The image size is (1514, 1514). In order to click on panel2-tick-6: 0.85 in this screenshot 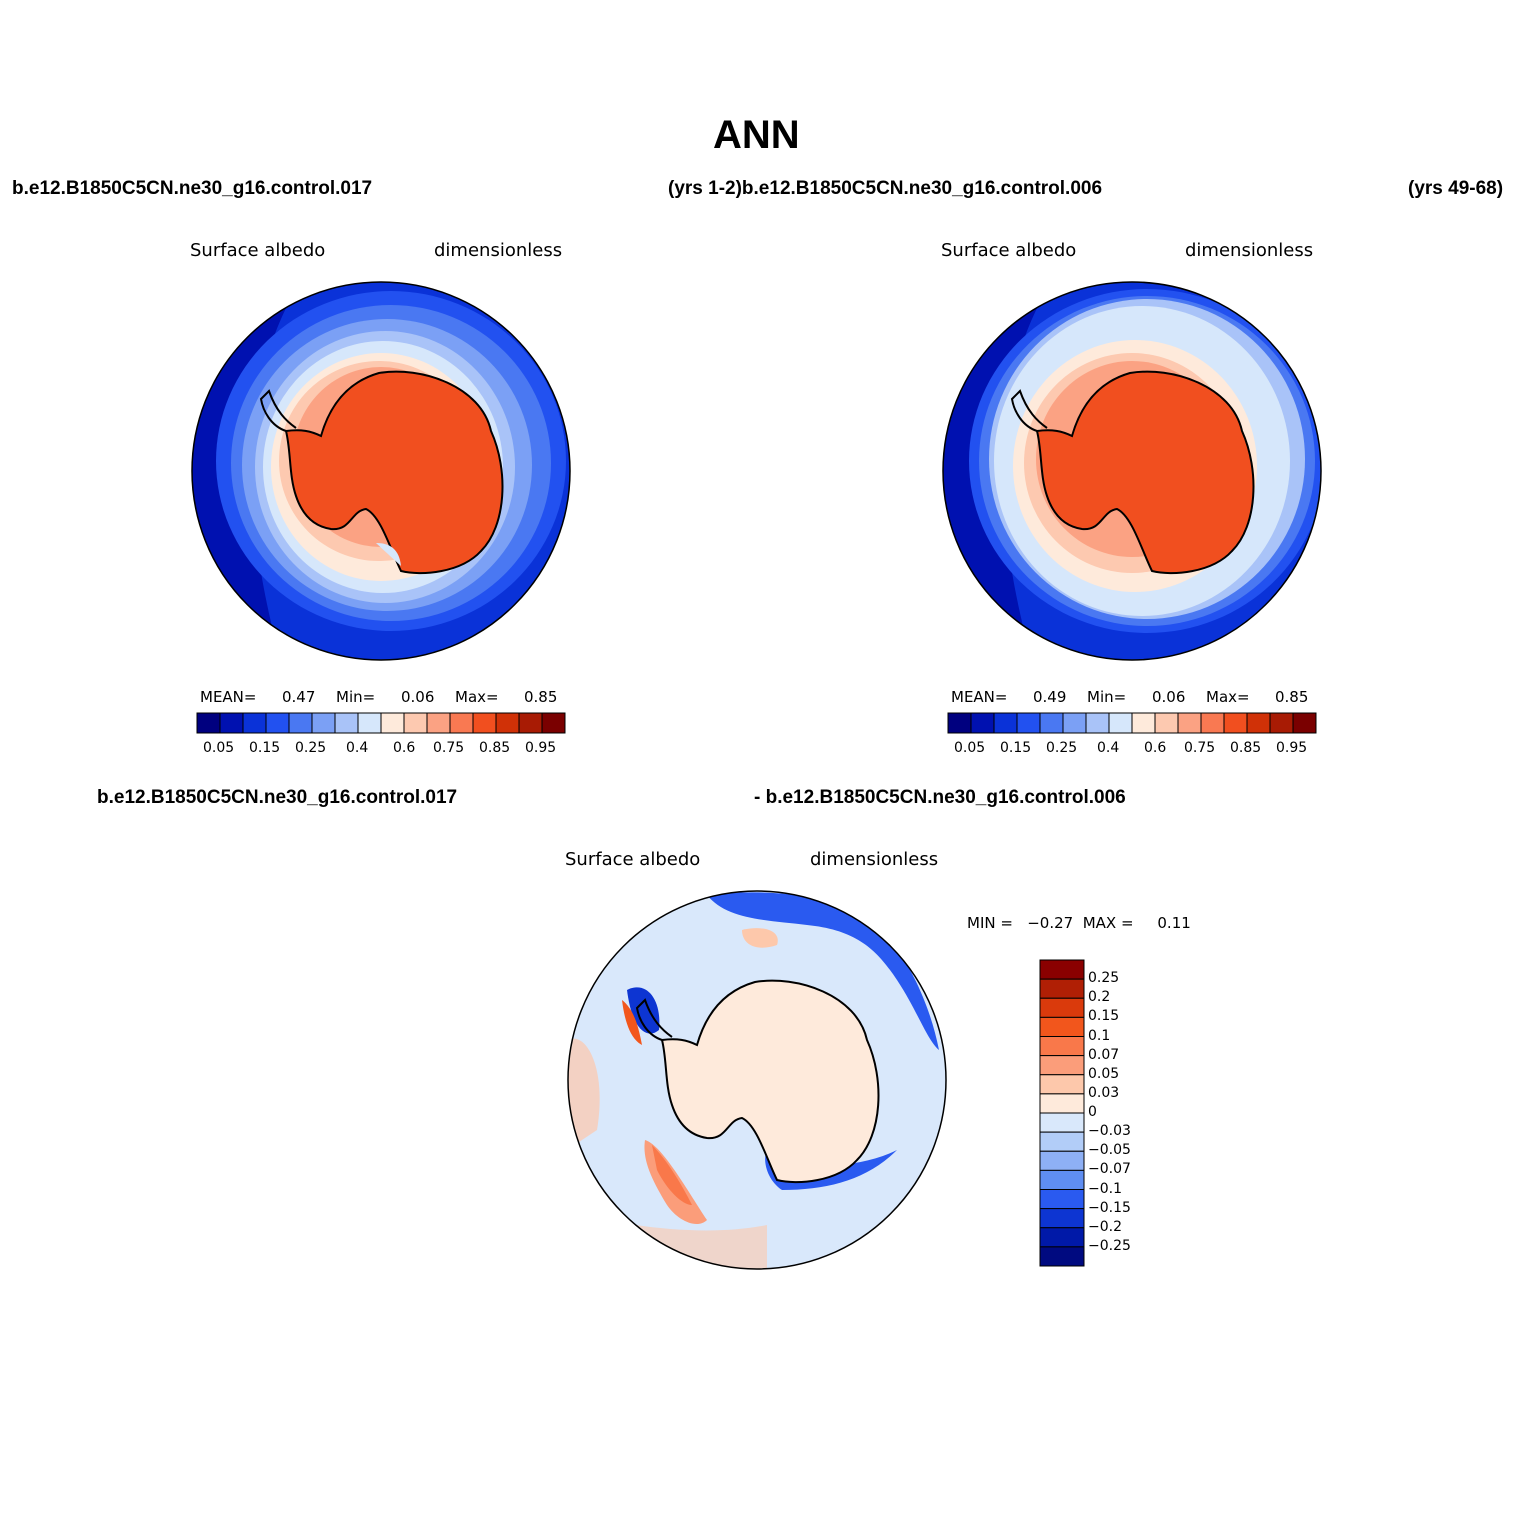, I will do `click(1246, 748)`.